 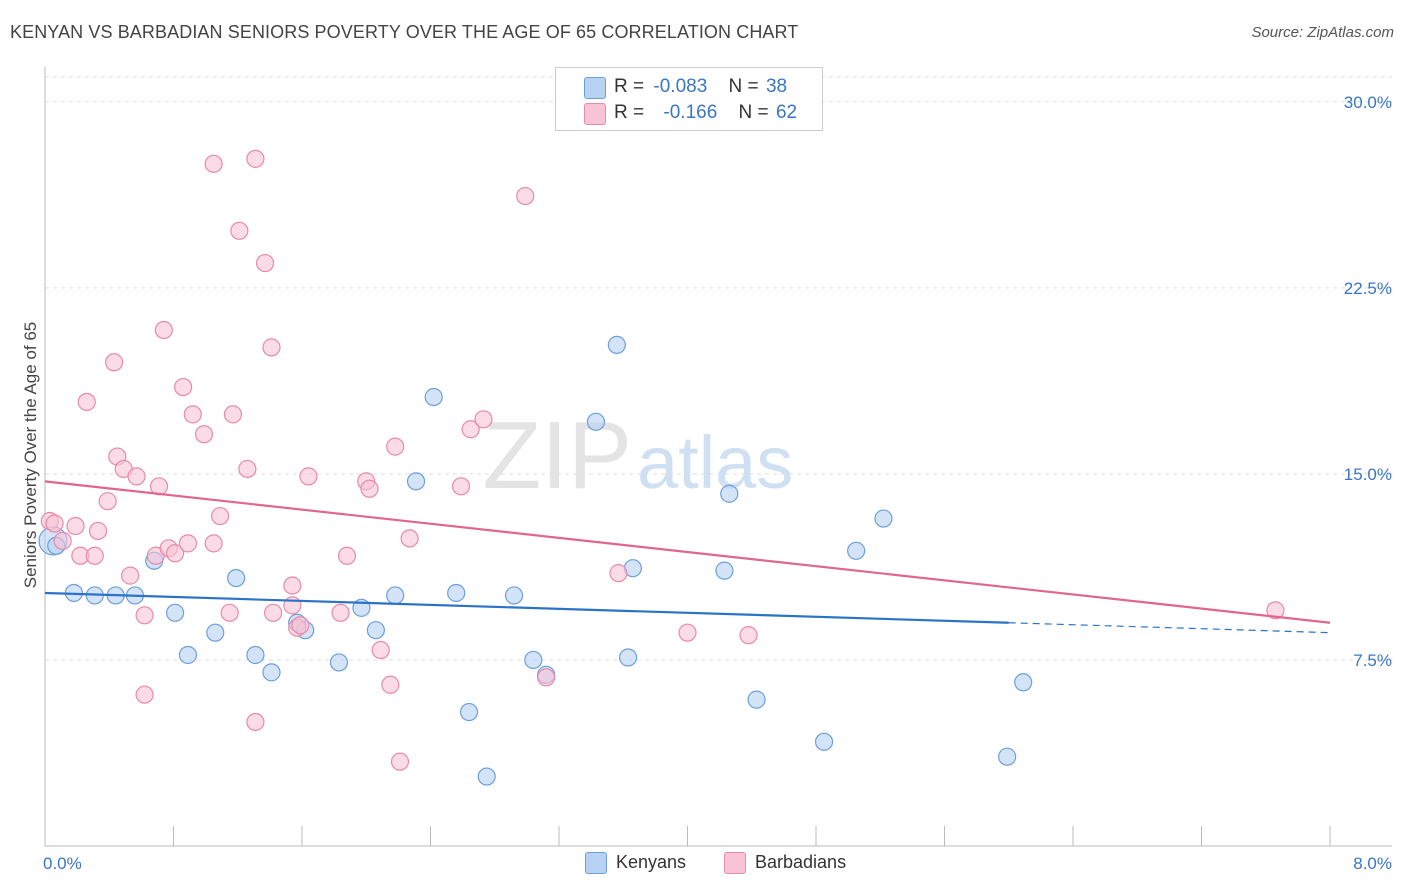 I want to click on y-tick-label: 15.0%, so click(x=1368, y=474).